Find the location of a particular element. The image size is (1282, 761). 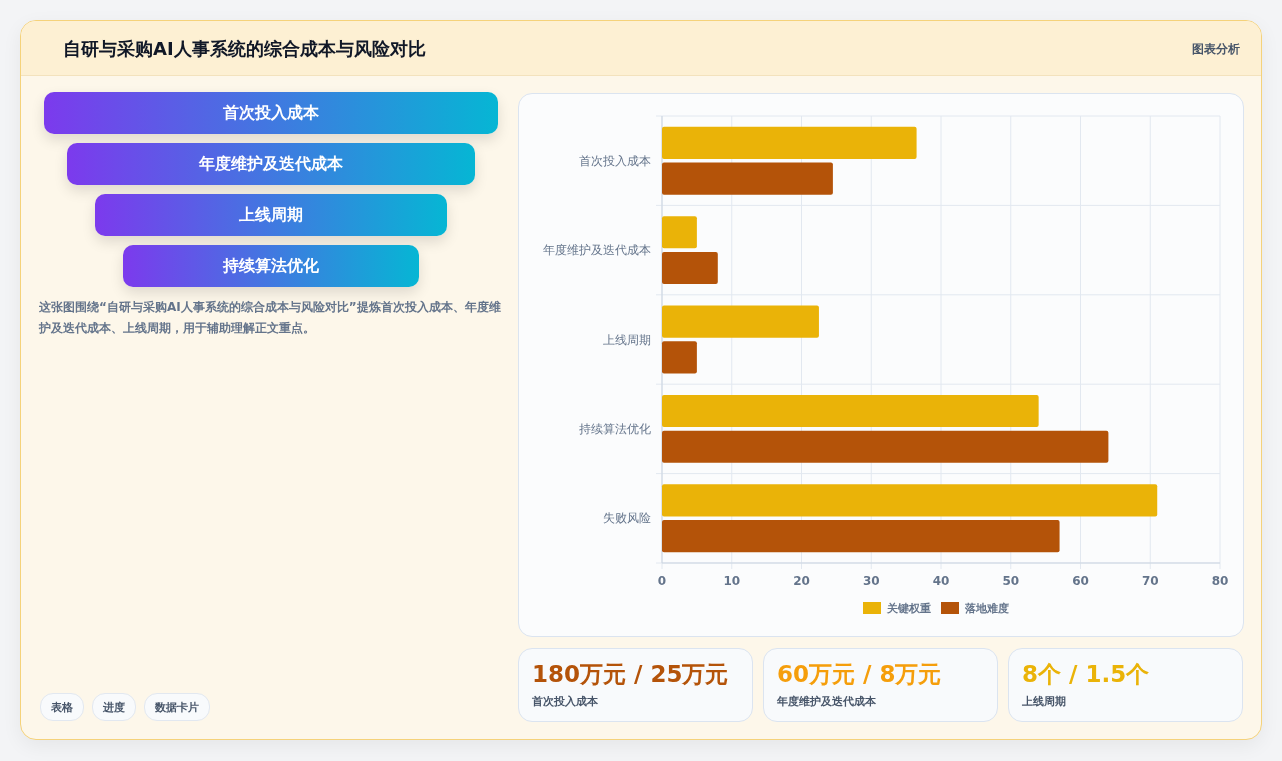

x-tick-label: 20 is located at coordinates (801, 581).